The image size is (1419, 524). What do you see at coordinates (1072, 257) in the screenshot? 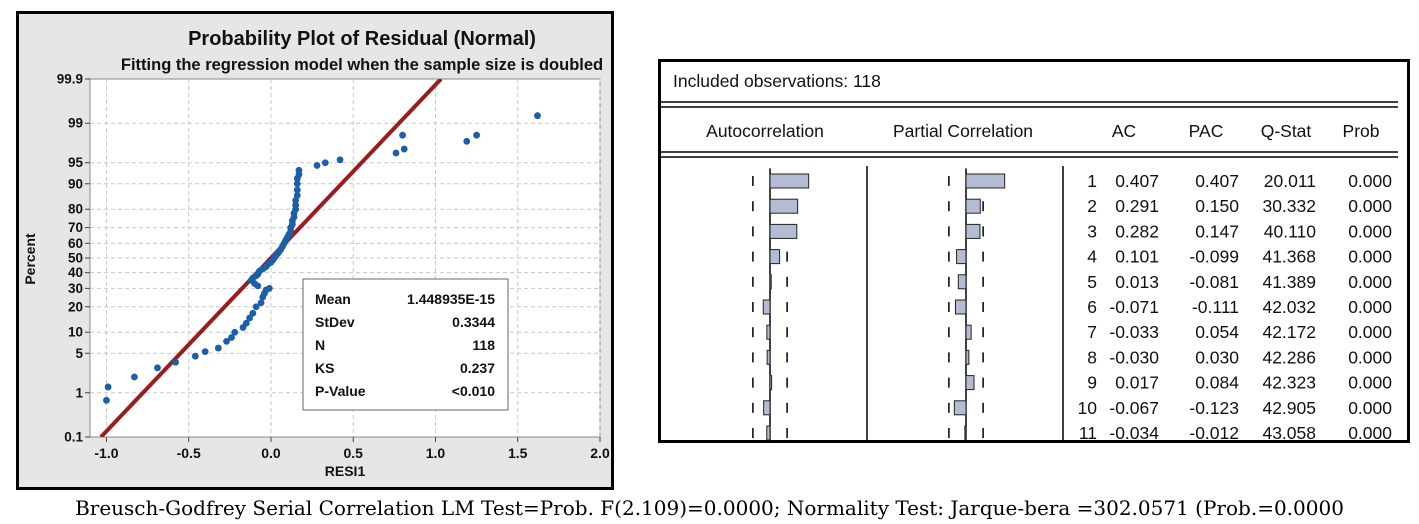
I see `correlogram-row: 4 0.101 -0.099 41.368 0.000` at bounding box center [1072, 257].